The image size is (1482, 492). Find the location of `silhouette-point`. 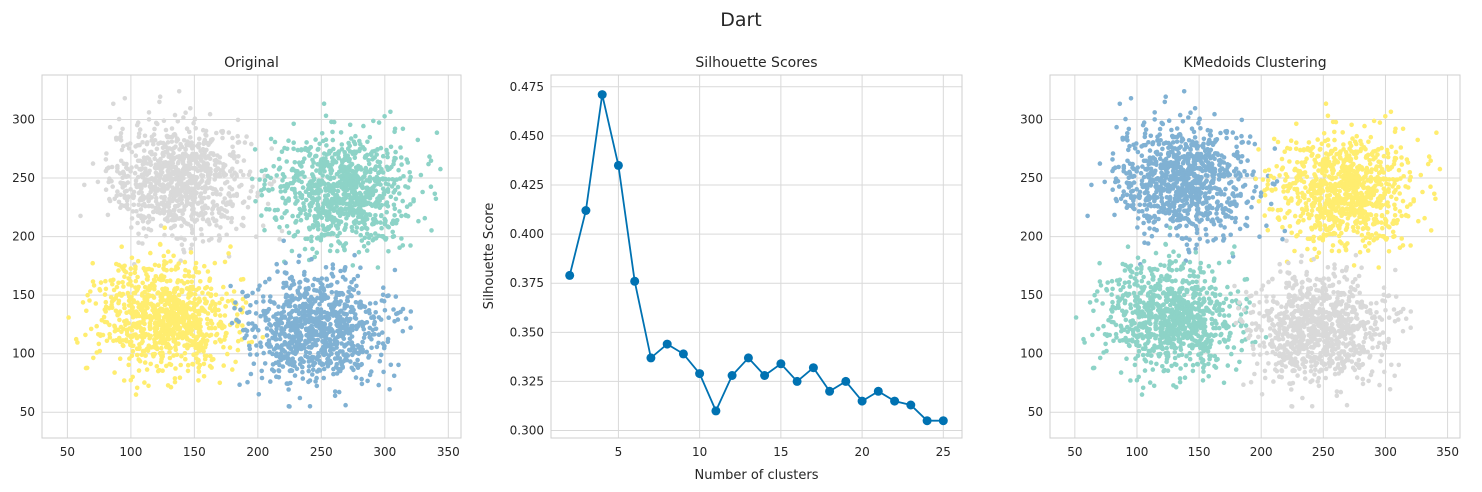

silhouette-point is located at coordinates (683, 354).